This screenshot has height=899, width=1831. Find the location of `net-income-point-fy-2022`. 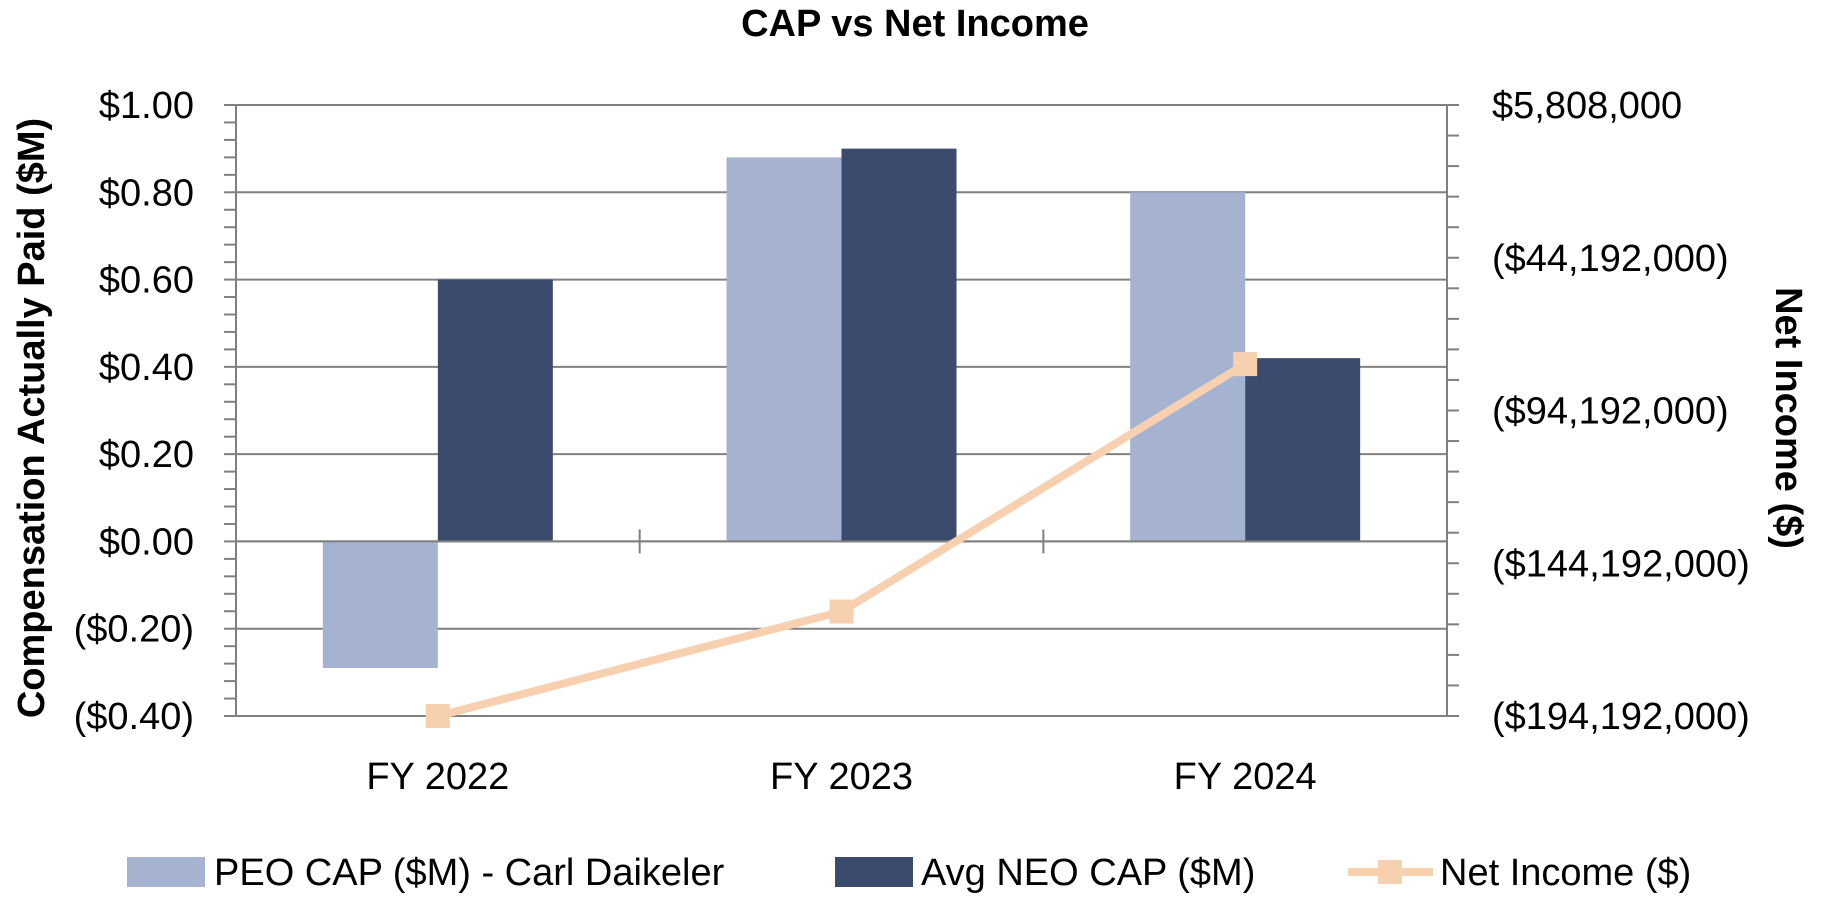

net-income-point-fy-2022 is located at coordinates (437, 716).